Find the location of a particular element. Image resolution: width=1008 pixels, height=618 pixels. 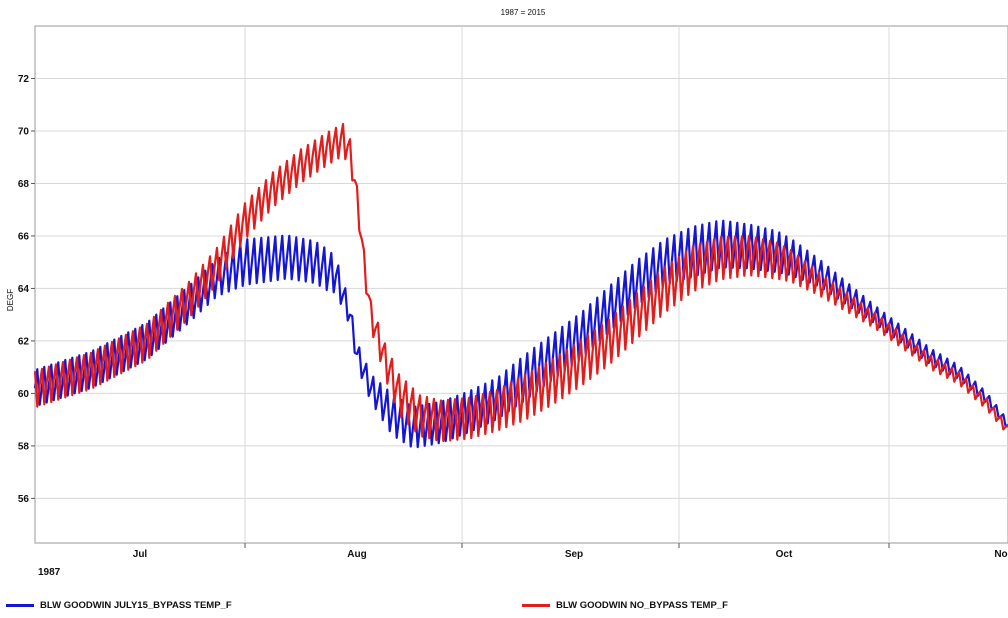

chart-title: 1987 = 2015 is located at coordinates (523, 12).